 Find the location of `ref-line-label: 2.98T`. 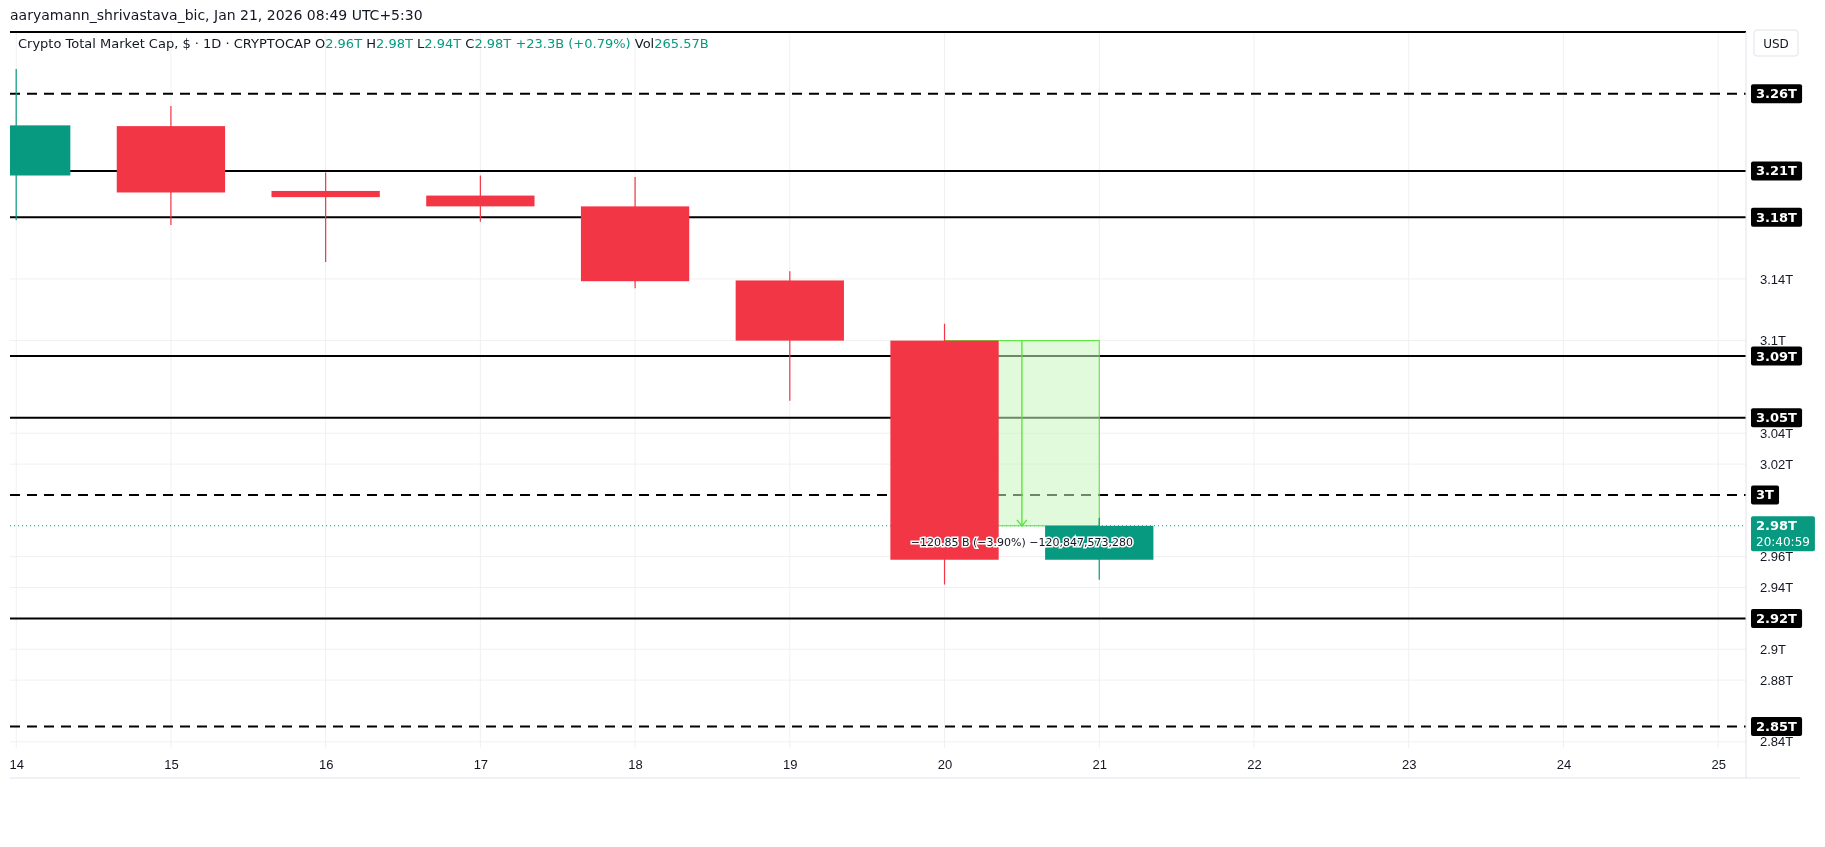

ref-line-label: 2.98T is located at coordinates (1777, 526).